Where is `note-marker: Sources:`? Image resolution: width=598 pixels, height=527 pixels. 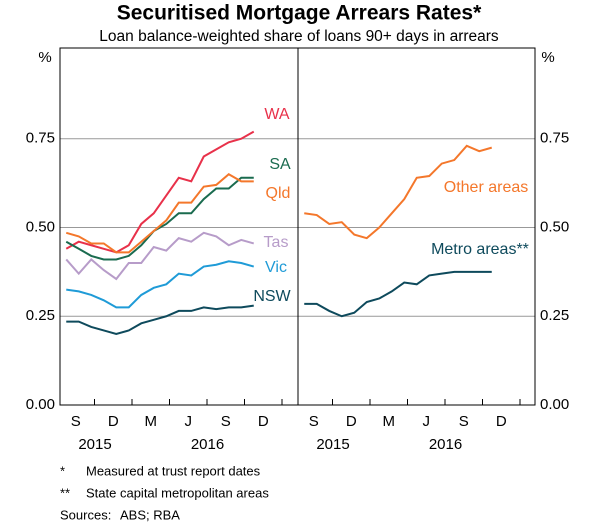 note-marker: Sources: is located at coordinates (85, 514).